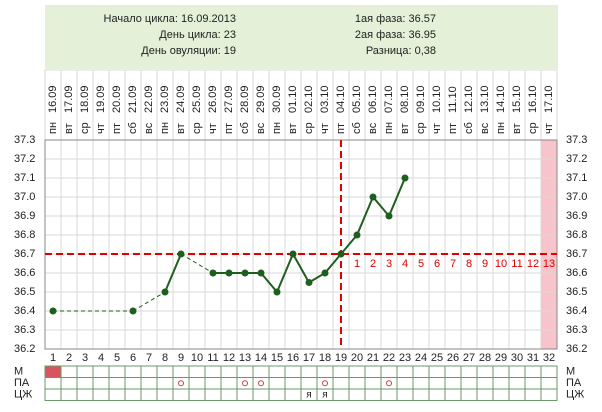 The width and height of the screenshot is (602, 412). What do you see at coordinates (117, 99) in the screenshot?
I see `date-label: 20.09` at bounding box center [117, 99].